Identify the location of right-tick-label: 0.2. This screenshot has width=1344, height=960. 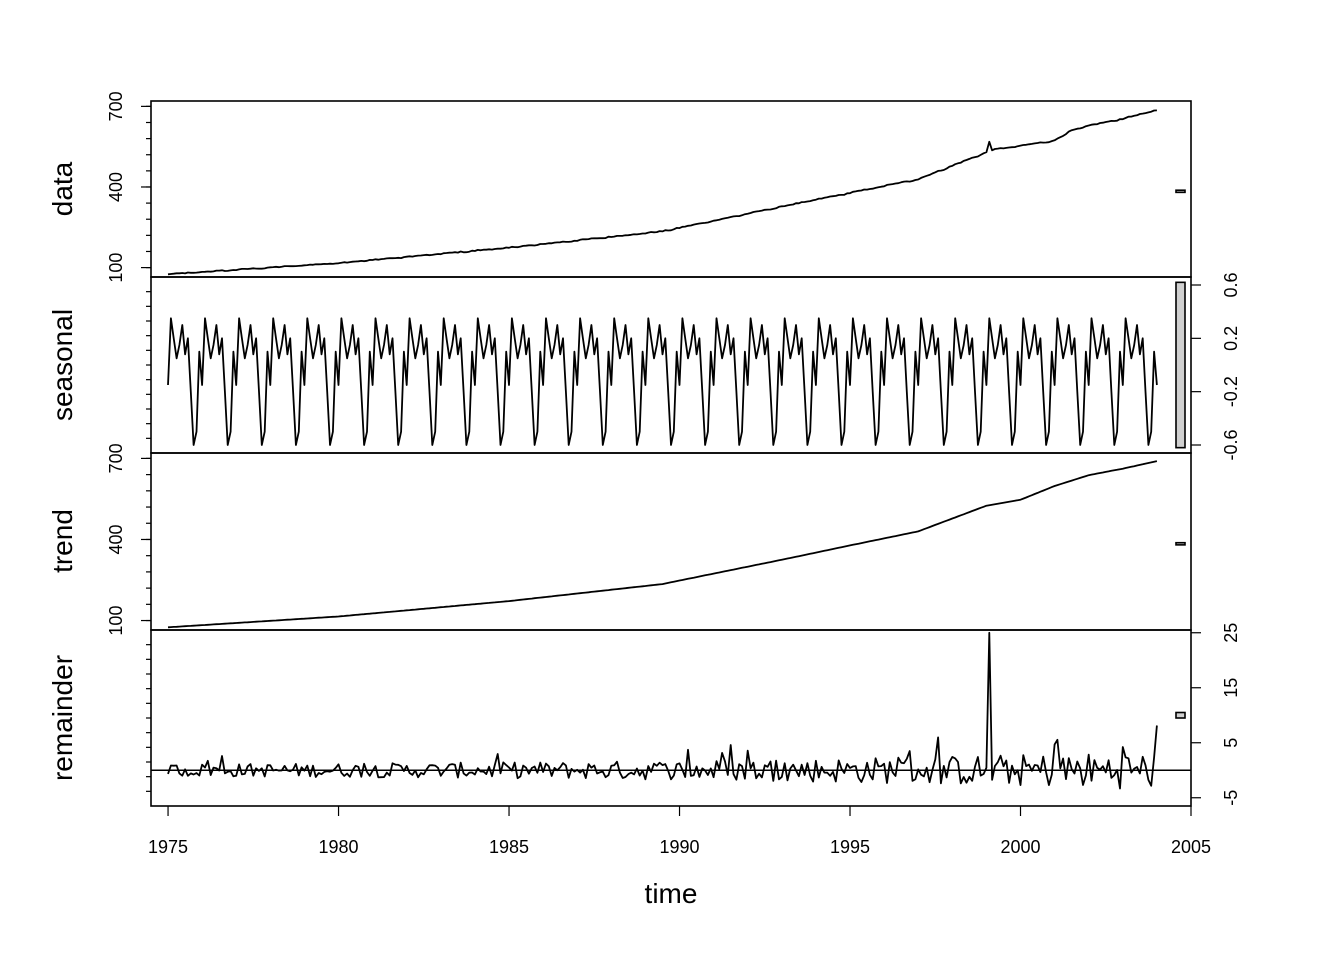
(1231, 338).